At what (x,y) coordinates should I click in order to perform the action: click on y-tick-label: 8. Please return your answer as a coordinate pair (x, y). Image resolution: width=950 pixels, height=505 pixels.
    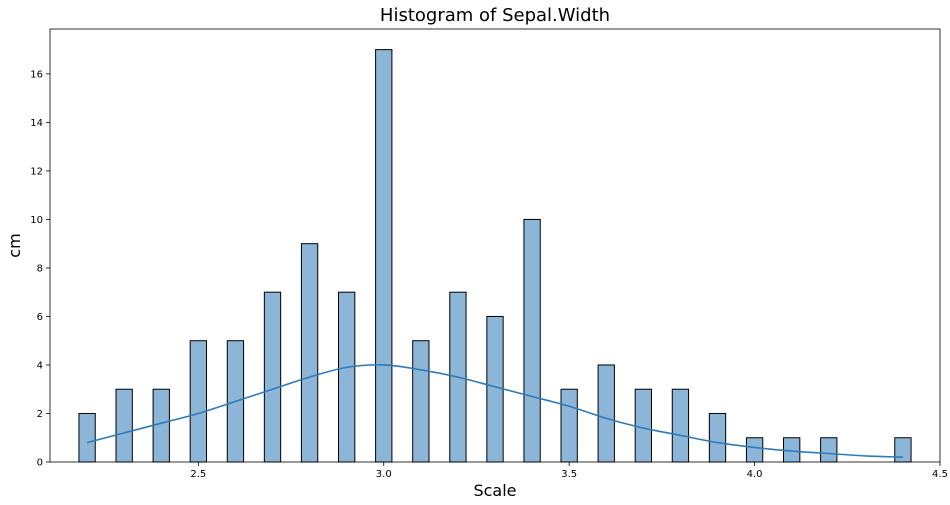
    Looking at the image, I should click on (40, 268).